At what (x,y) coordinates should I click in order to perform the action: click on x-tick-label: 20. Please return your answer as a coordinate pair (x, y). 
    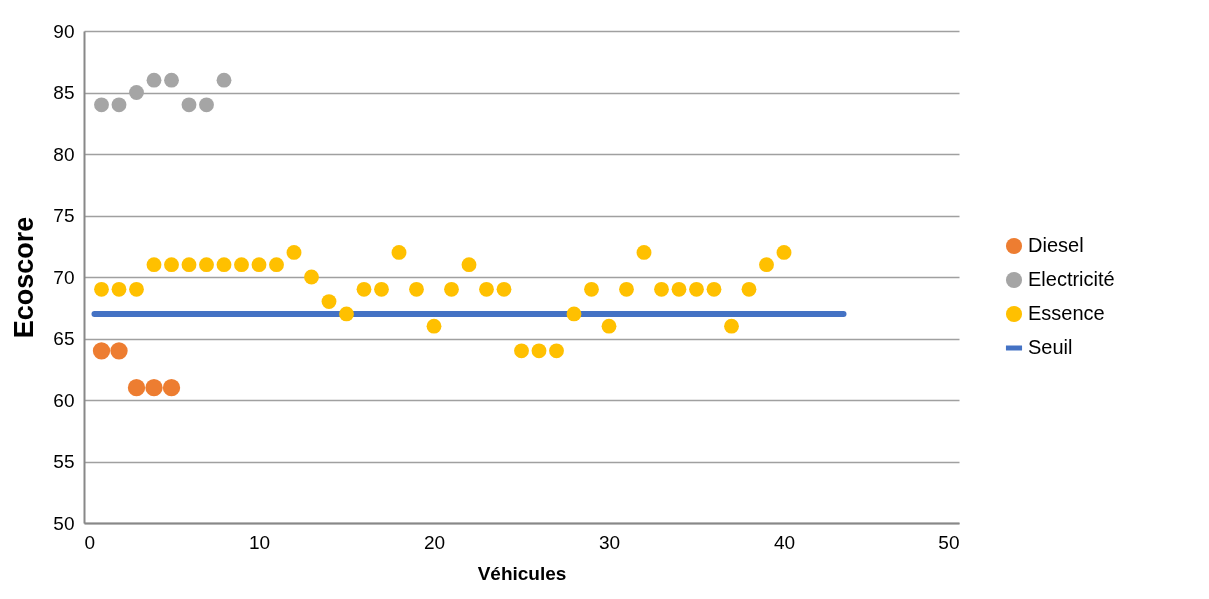
    Looking at the image, I should click on (434, 542).